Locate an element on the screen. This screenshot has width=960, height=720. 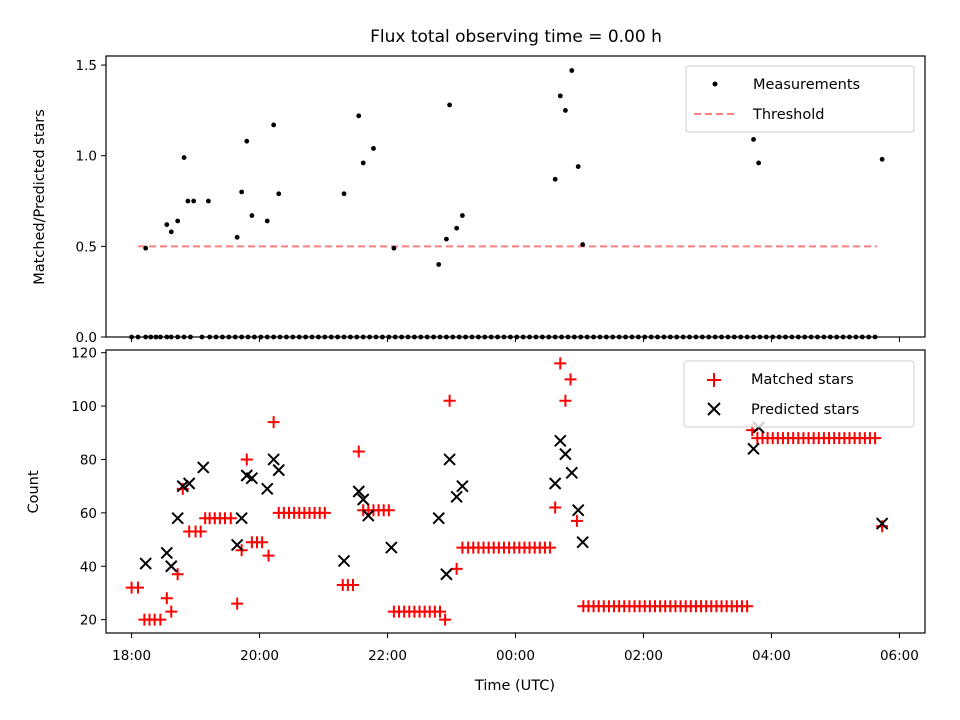
y-tick-label: 1.0 is located at coordinates (86, 157).